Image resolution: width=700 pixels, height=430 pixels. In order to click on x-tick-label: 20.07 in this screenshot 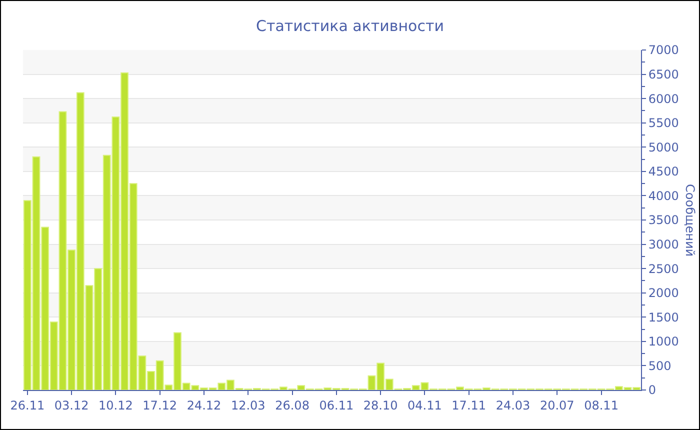, I will do `click(557, 405)`.